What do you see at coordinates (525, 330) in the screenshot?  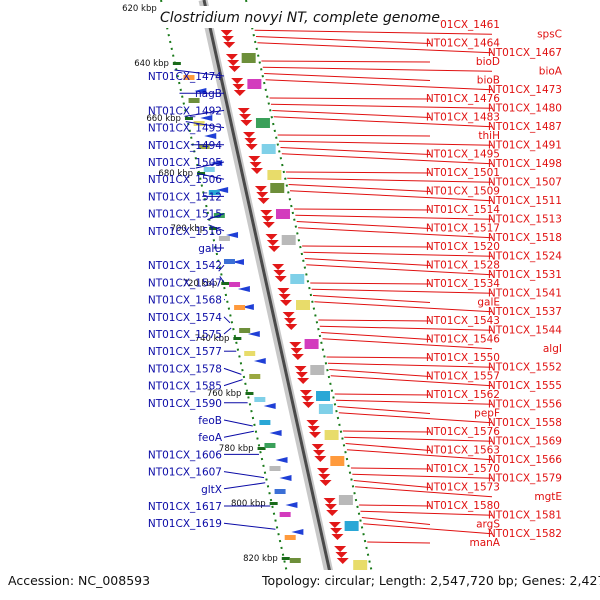 I see `gene-label-right: NT01CX_1544` at bounding box center [525, 330].